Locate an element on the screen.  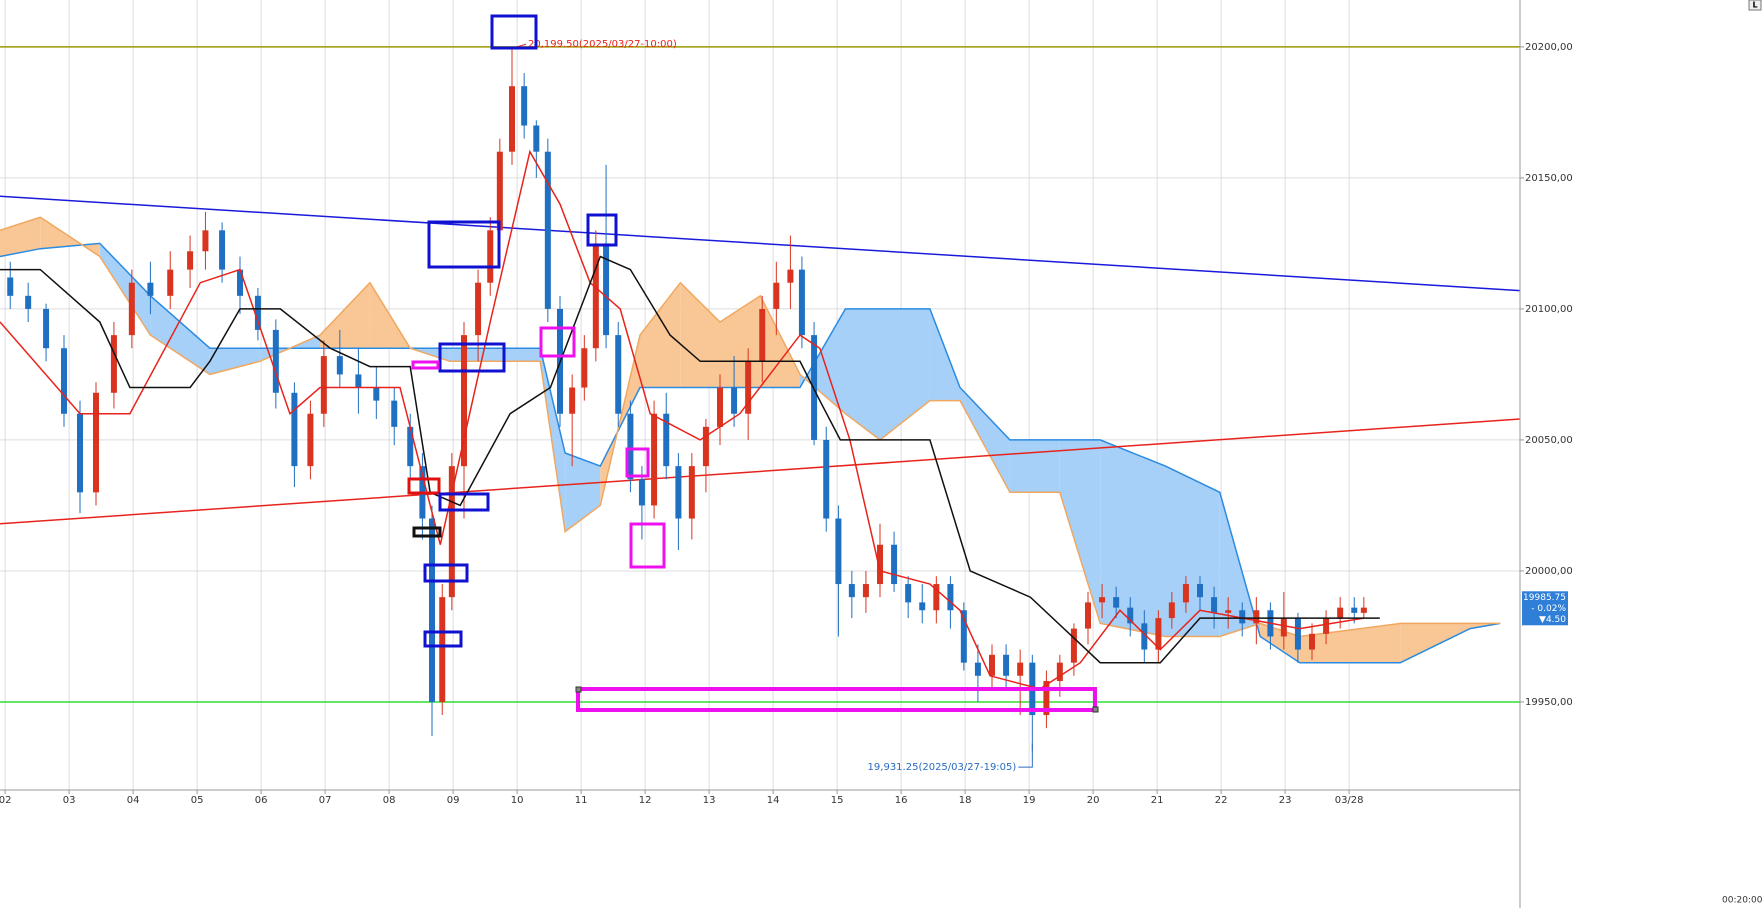
x-tick-label: 16 is located at coordinates (901, 800).